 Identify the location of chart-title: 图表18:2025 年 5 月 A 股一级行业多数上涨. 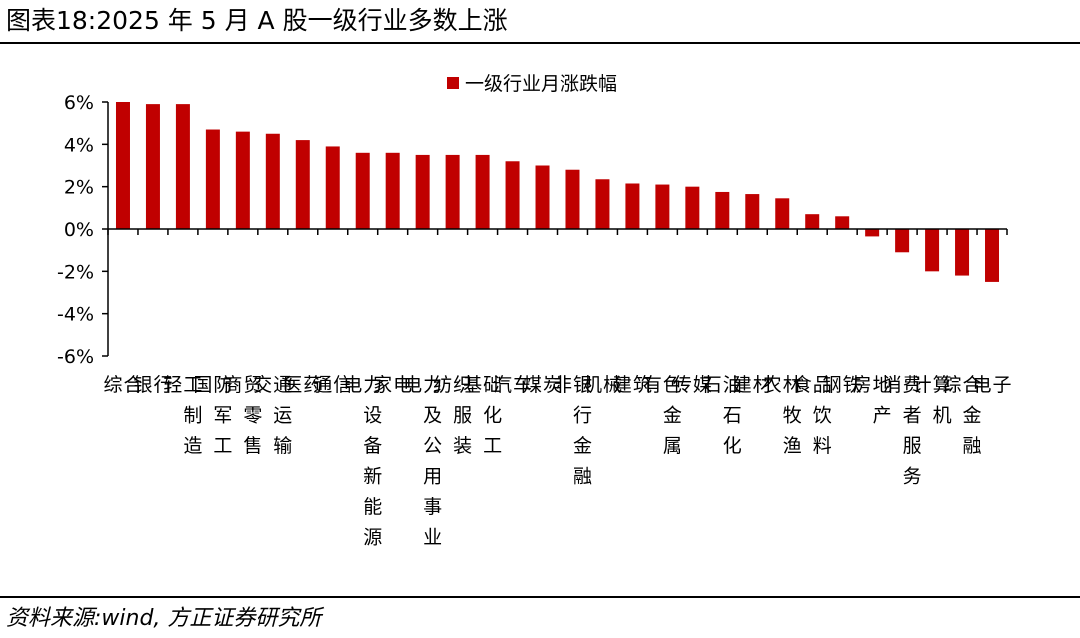
(257, 20).